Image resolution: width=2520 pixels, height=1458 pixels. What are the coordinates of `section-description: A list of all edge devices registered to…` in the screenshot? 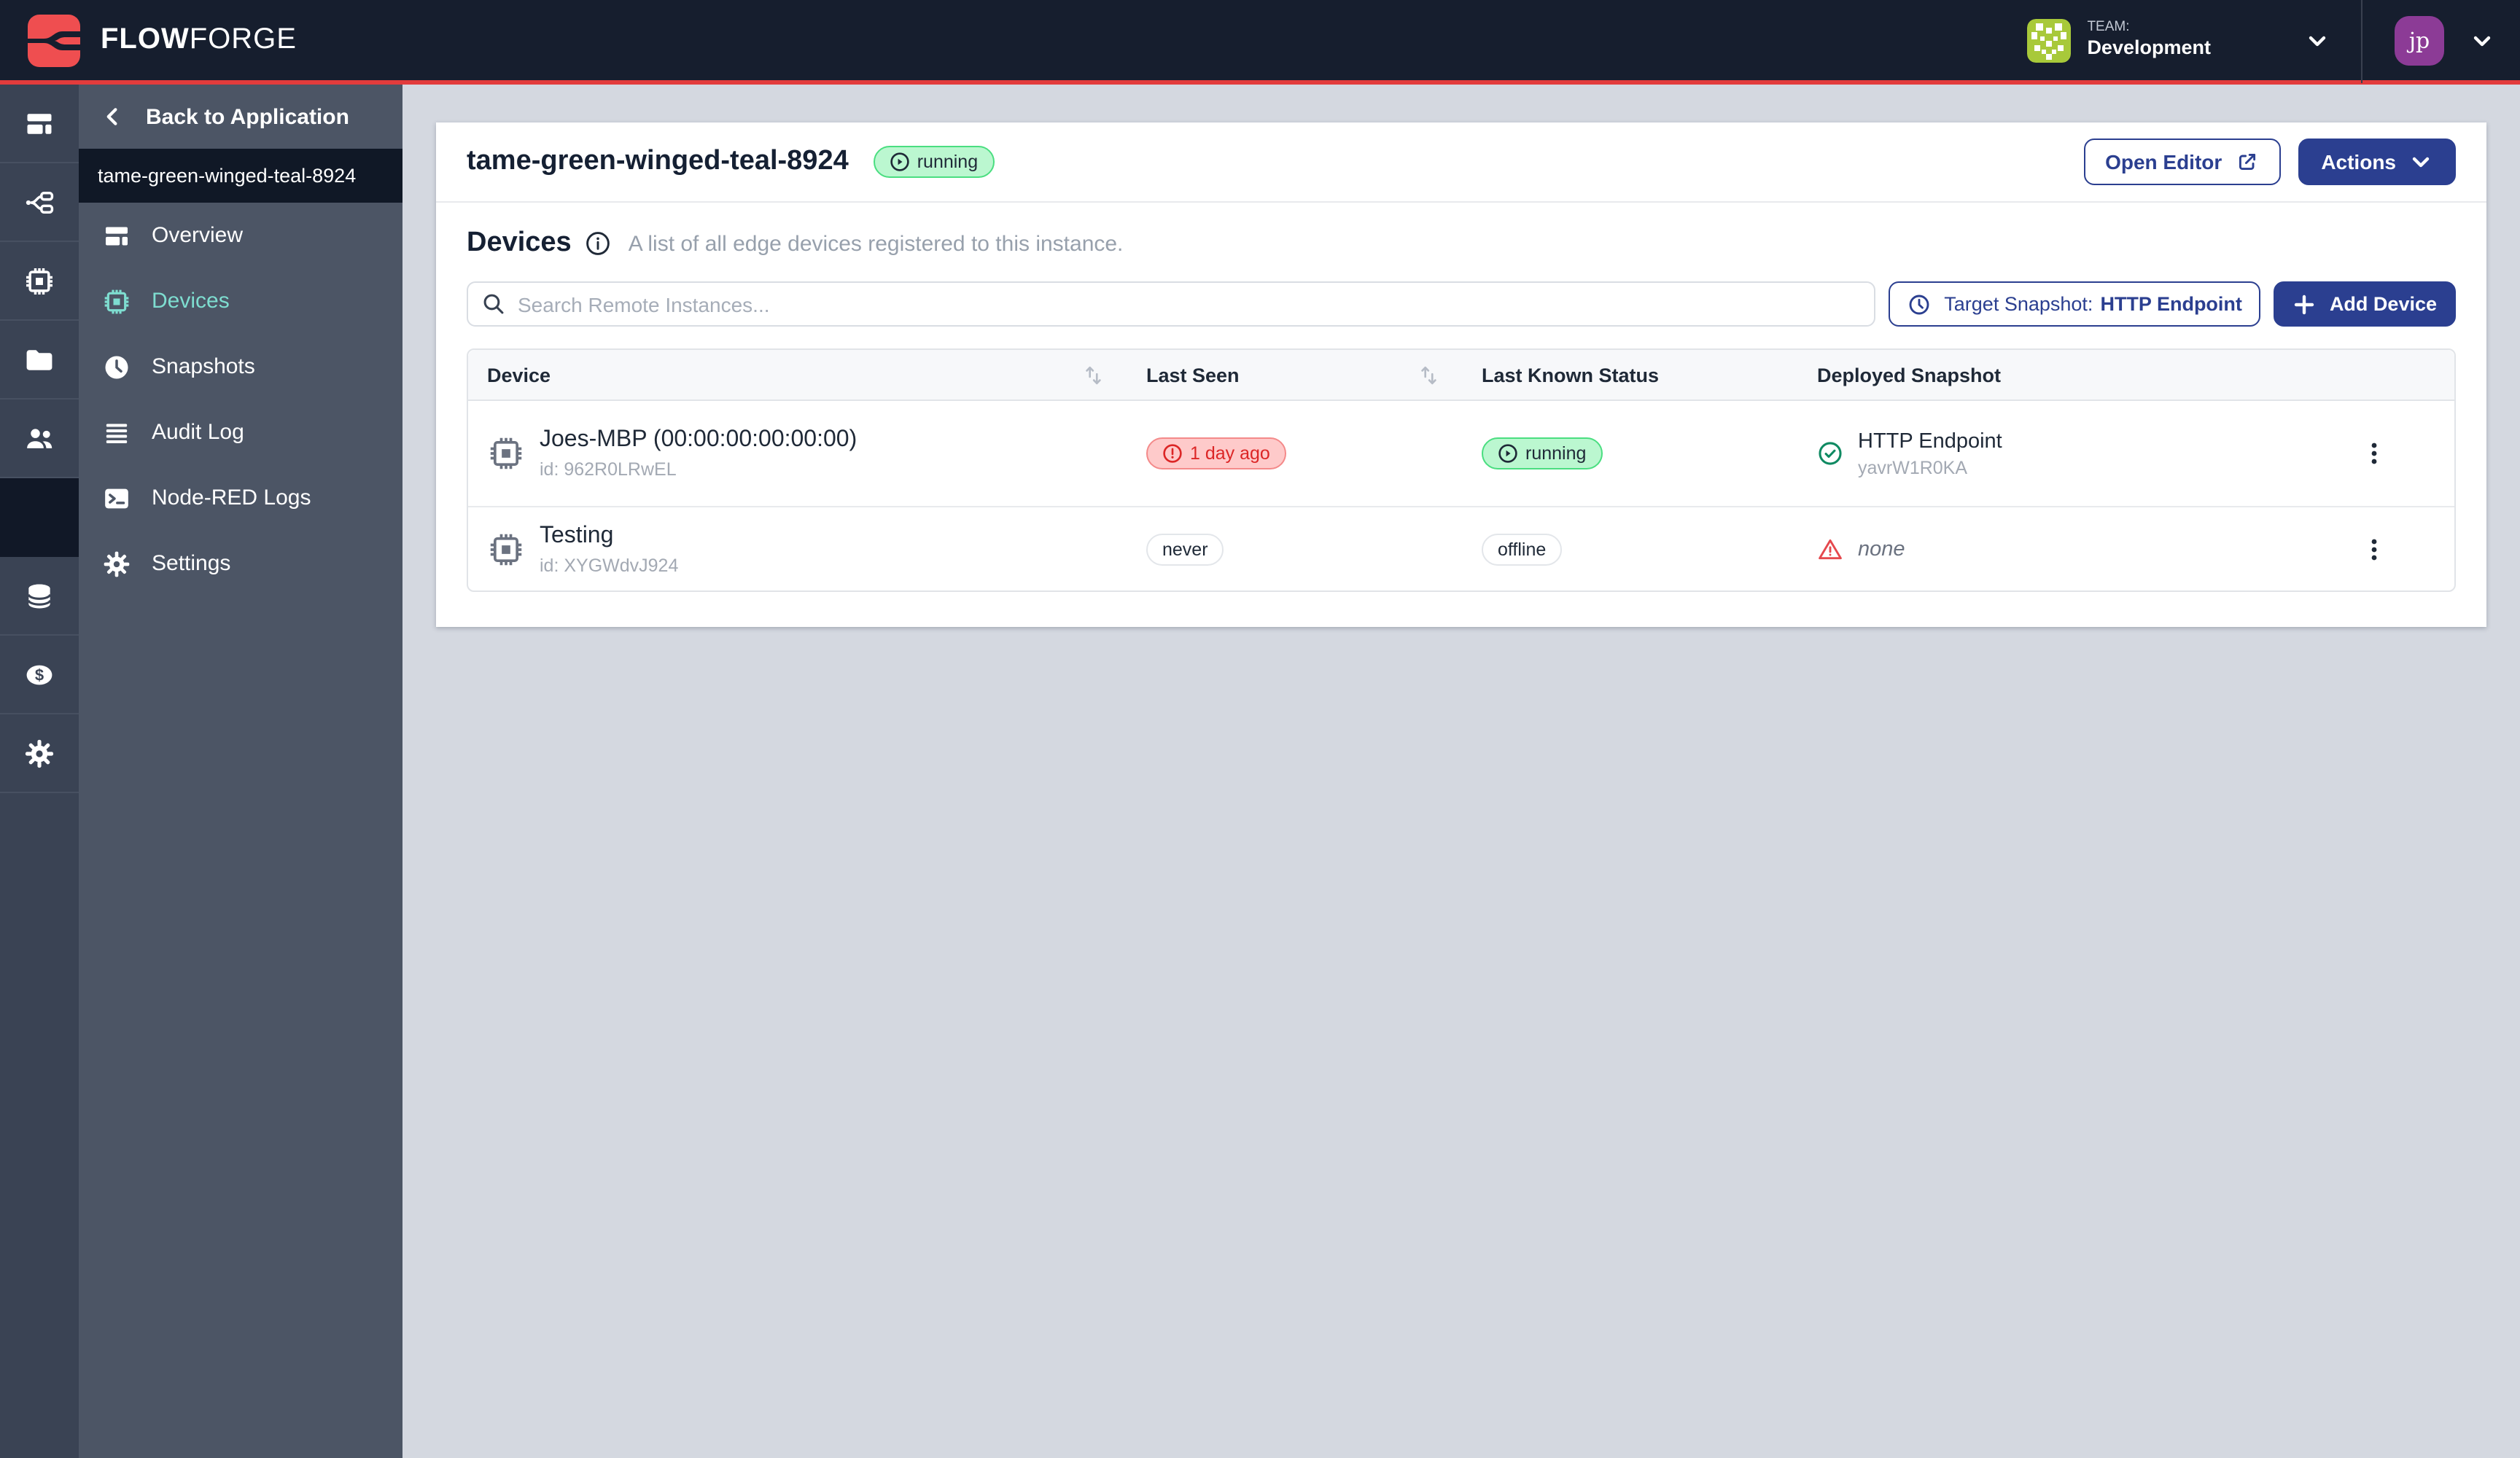 It's located at (876, 243).